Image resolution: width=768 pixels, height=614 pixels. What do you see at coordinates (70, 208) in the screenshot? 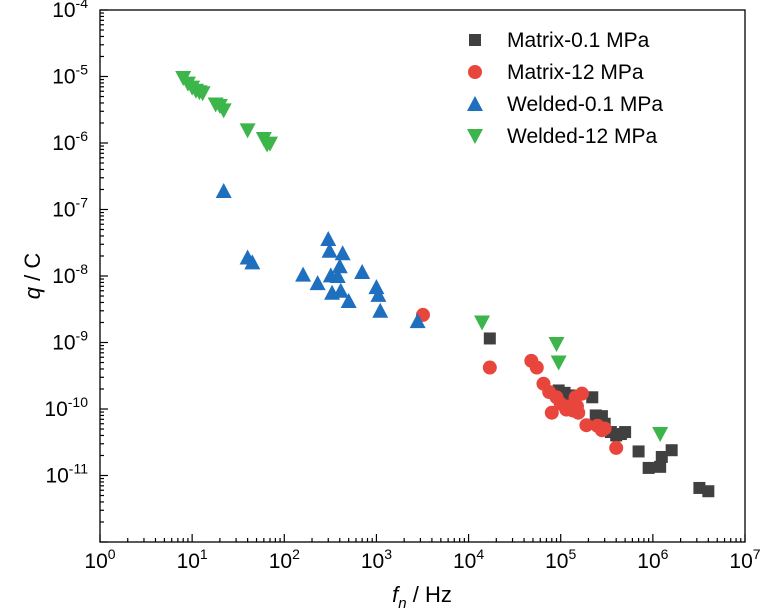
I see `y-tick-label: 10⁻⁷` at bounding box center [70, 208].